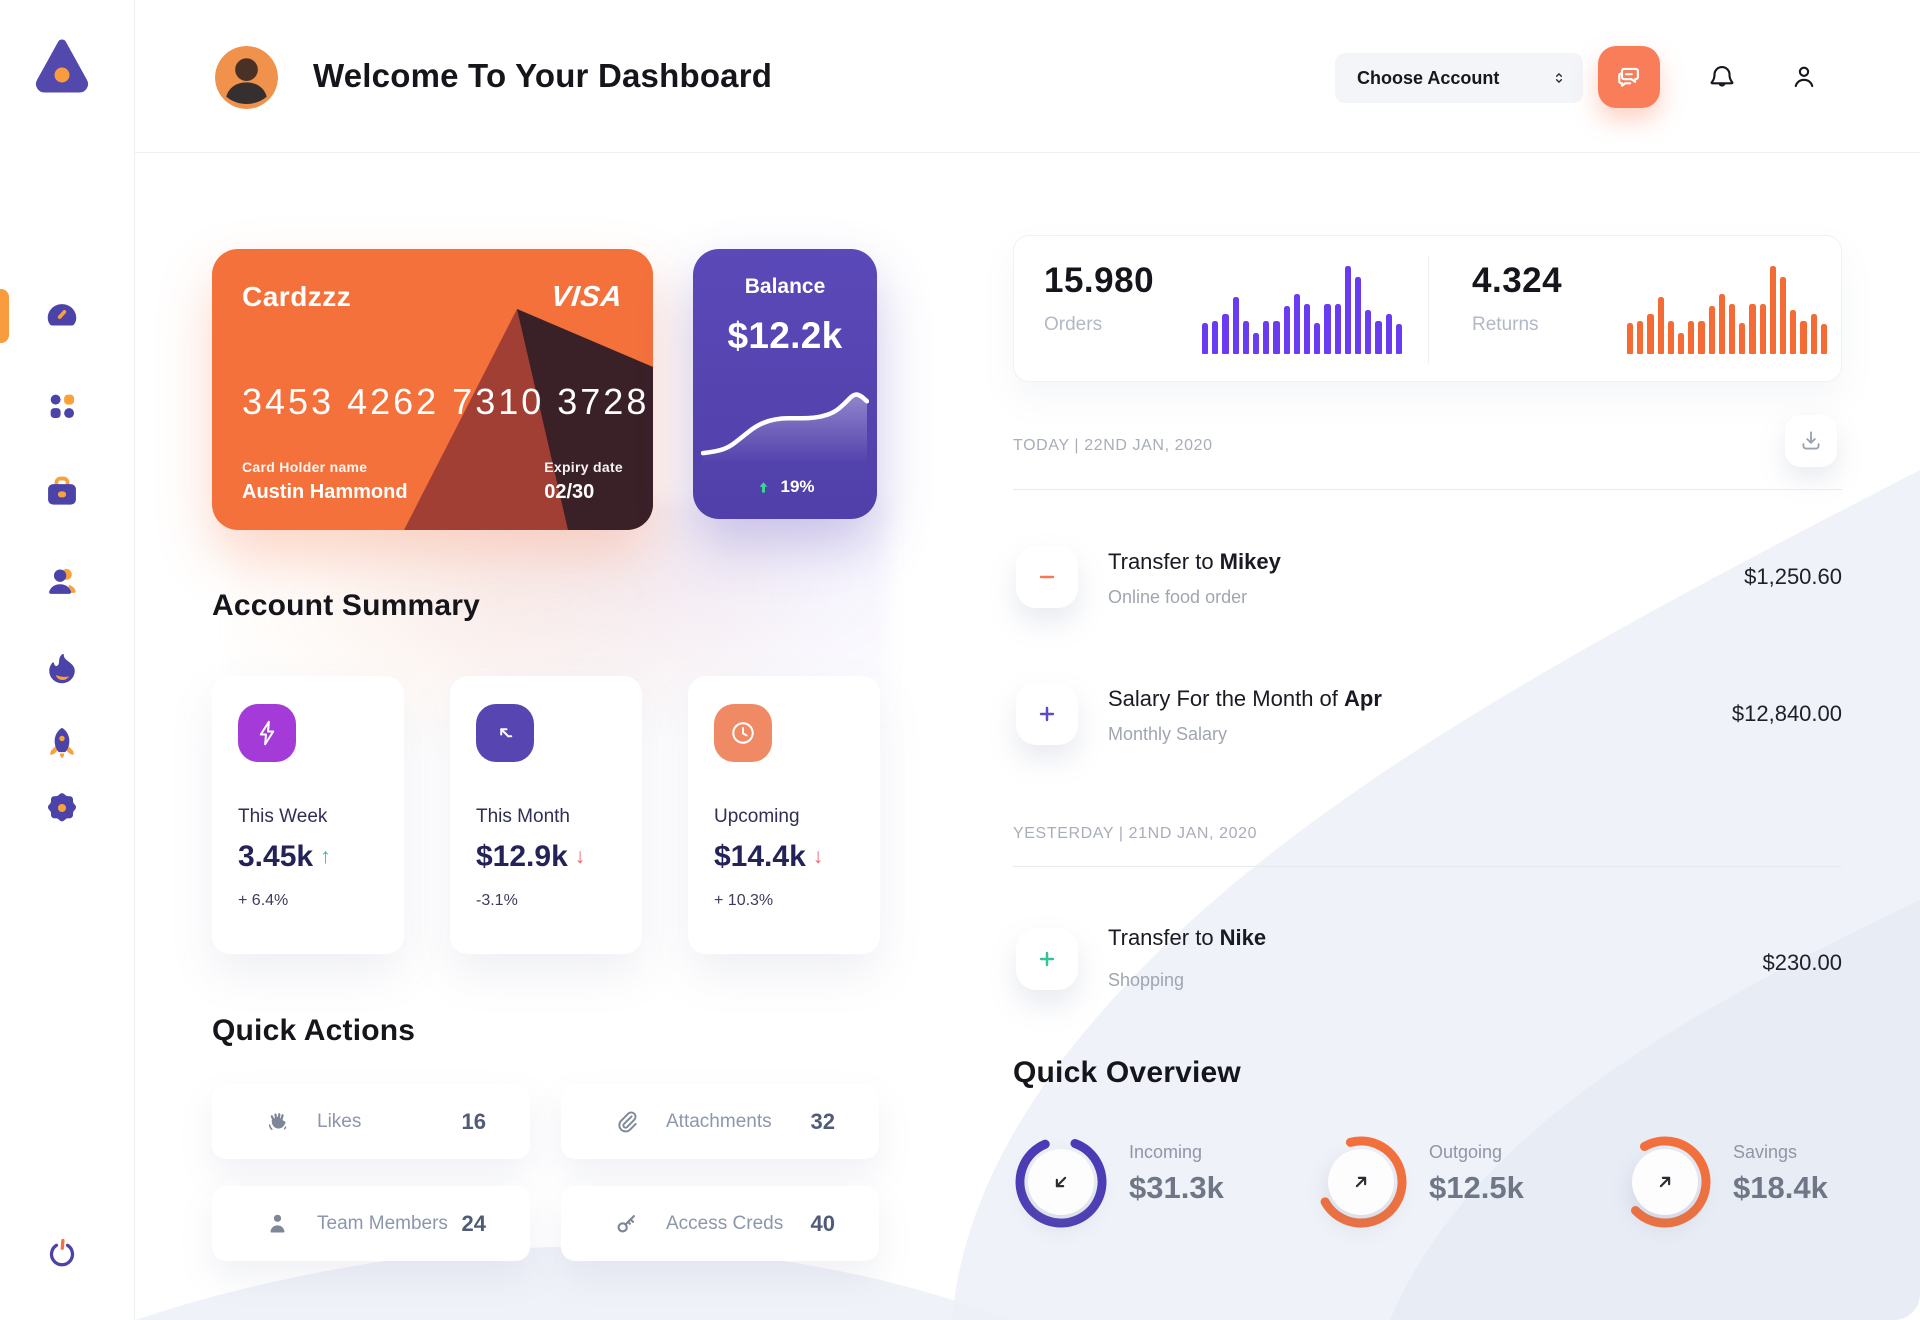  I want to click on download-icon, so click(1811, 440).